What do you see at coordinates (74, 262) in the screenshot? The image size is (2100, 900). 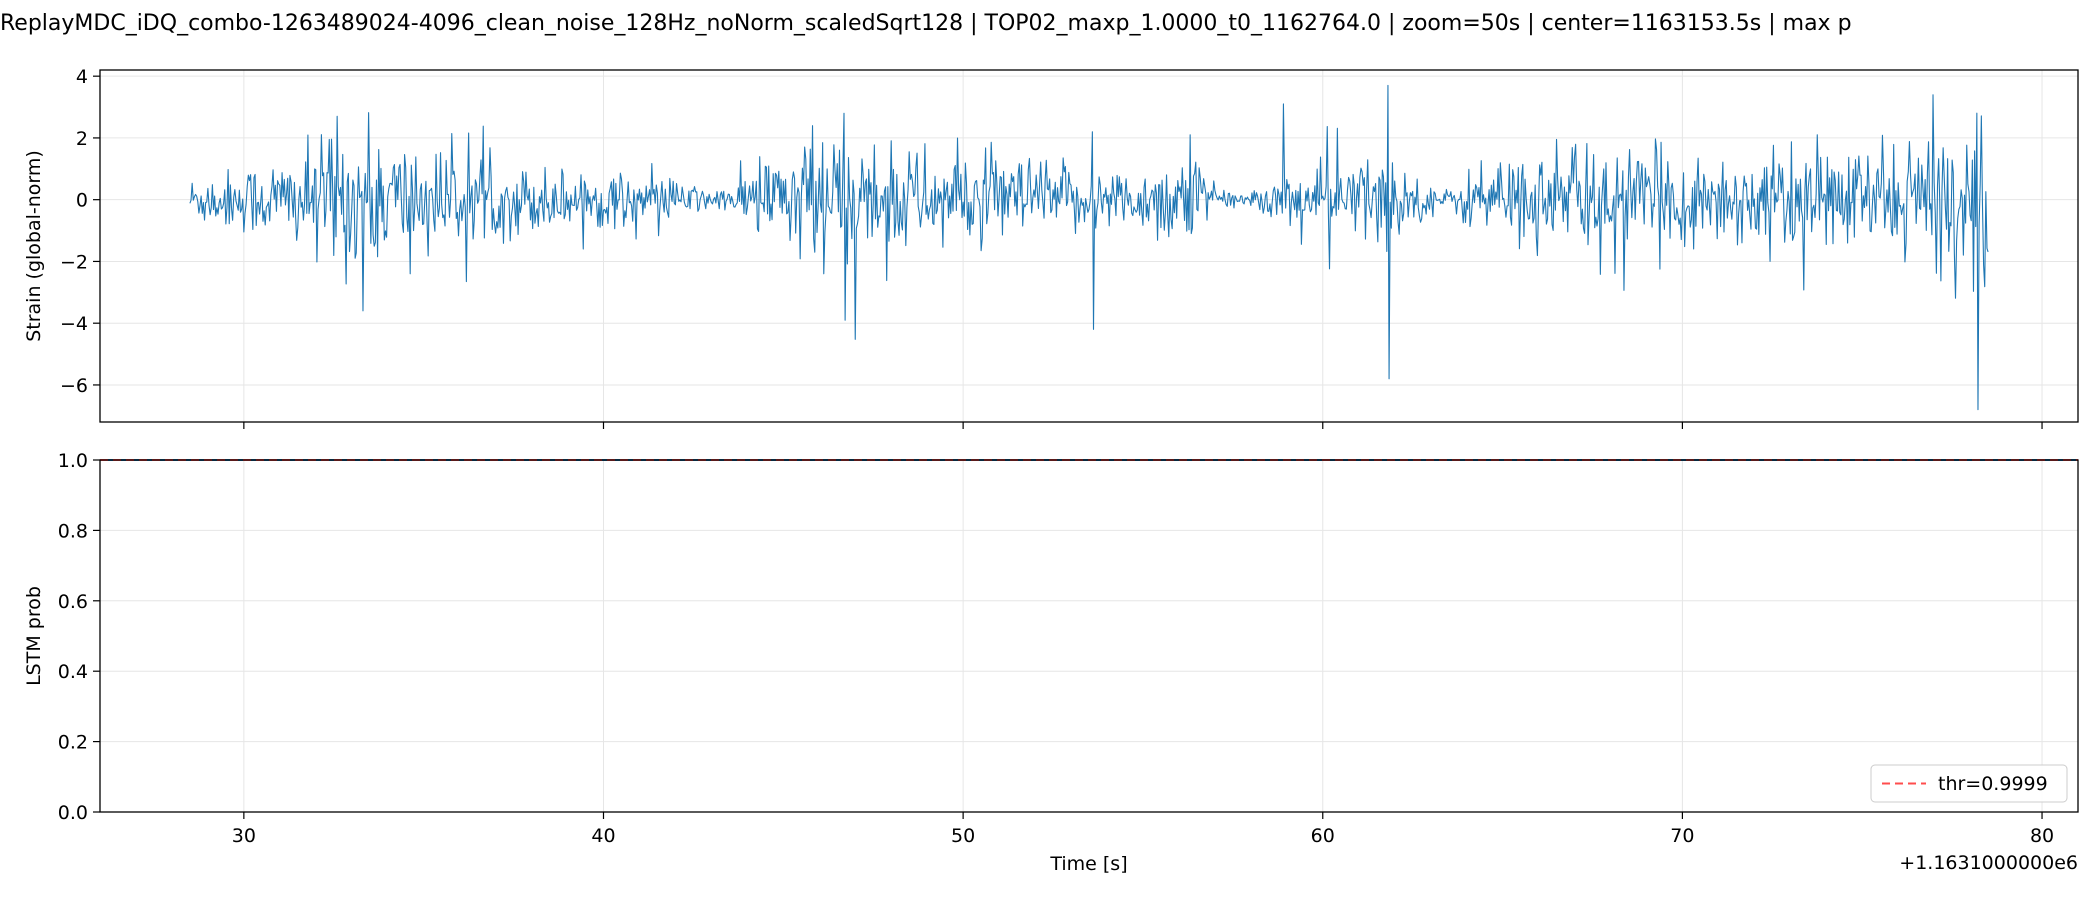 I see `y-tick-label: −2` at bounding box center [74, 262].